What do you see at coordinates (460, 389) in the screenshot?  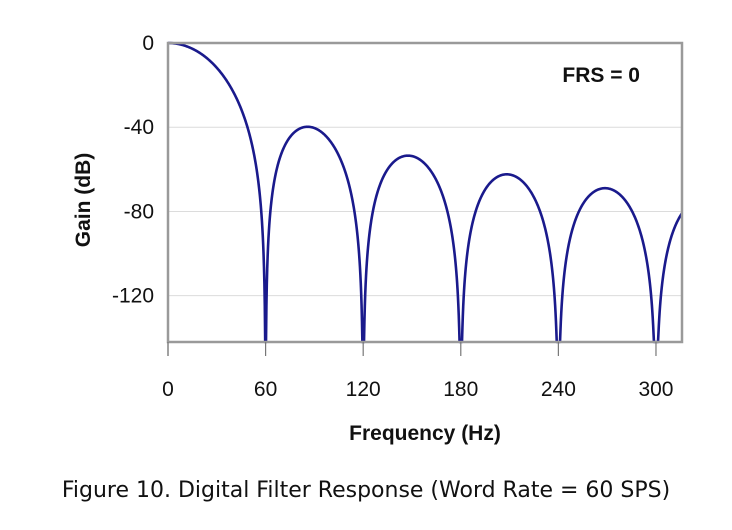 I see `x-tick-label: 180` at bounding box center [460, 389].